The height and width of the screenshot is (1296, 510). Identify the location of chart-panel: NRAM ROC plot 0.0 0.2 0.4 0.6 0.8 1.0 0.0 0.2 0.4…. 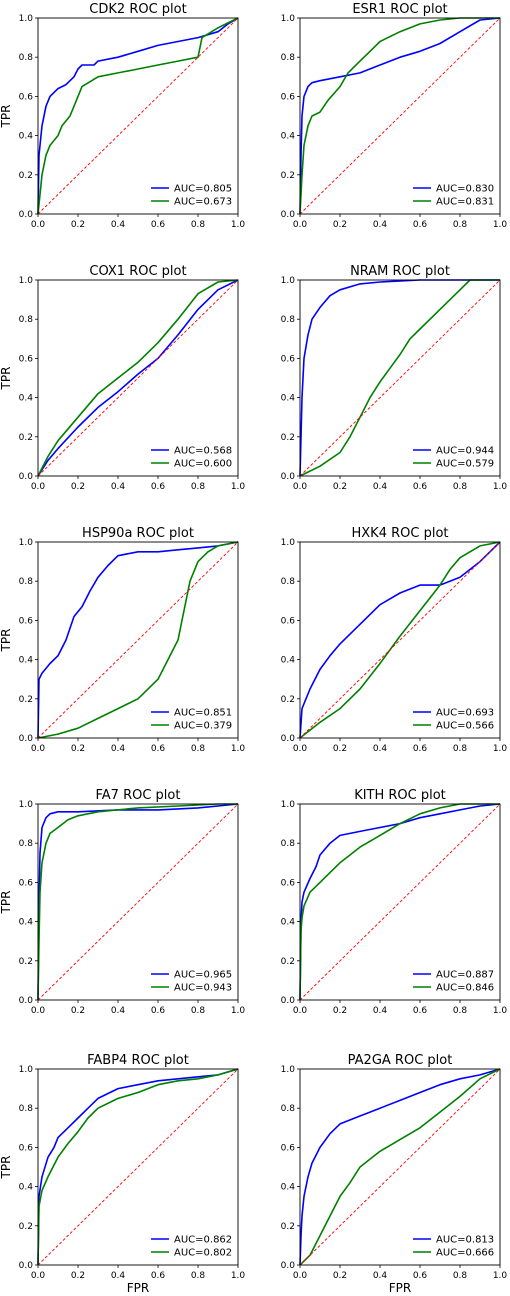
(394, 378).